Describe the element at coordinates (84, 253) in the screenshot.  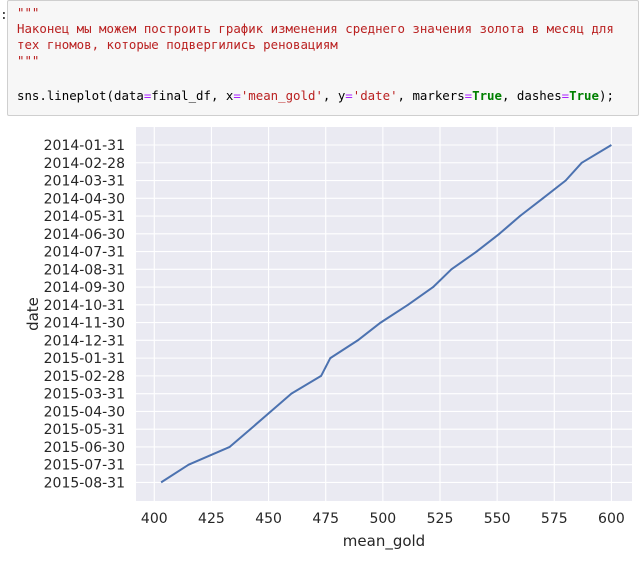
I see `y-tick-label: 2014-07-31` at that location.